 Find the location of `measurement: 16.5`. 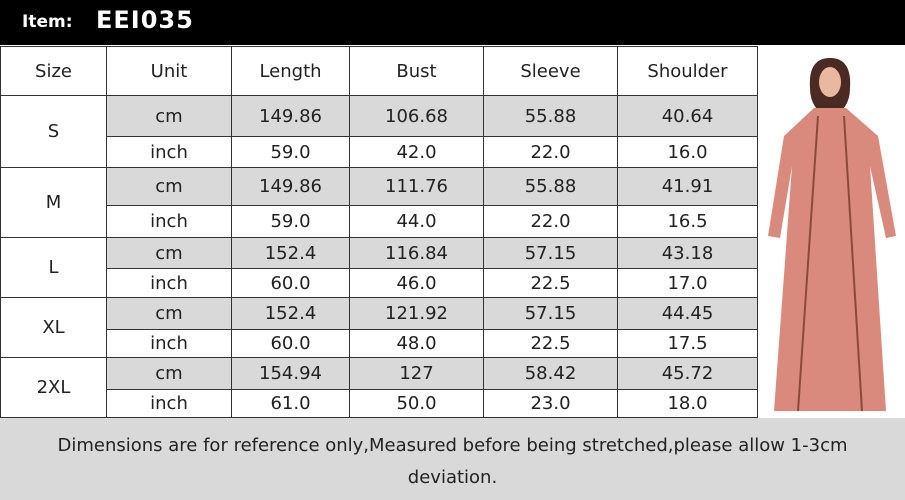

measurement: 16.5 is located at coordinates (688, 222).